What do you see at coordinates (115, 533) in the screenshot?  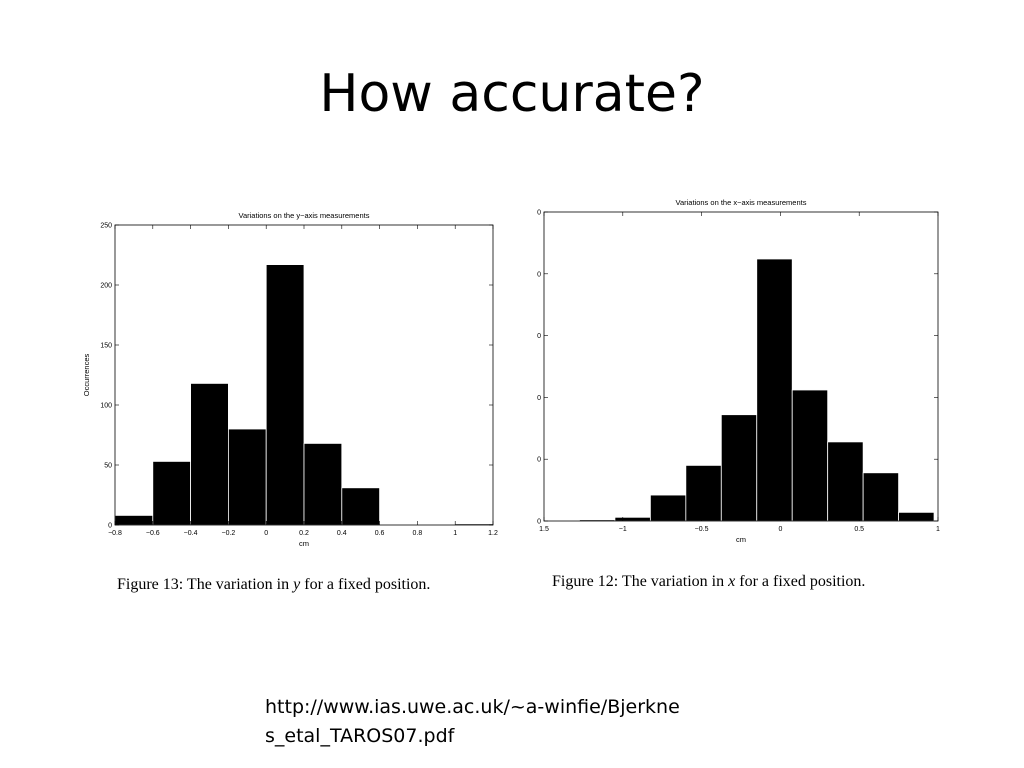 I see `x-tick-label: −0.8` at bounding box center [115, 533].